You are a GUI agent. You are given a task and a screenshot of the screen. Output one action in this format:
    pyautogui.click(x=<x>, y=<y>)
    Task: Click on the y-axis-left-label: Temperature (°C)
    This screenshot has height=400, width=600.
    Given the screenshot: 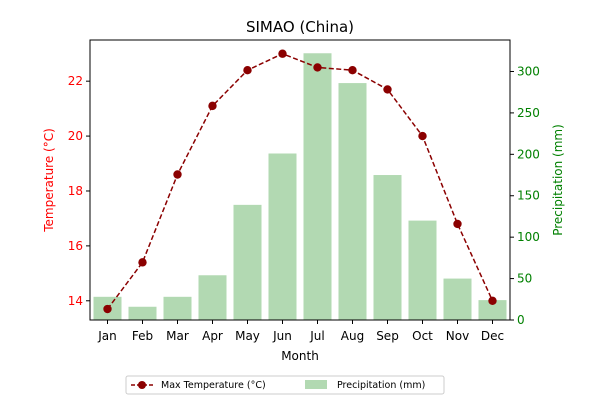 What is the action you would take?
    pyautogui.click(x=49, y=180)
    